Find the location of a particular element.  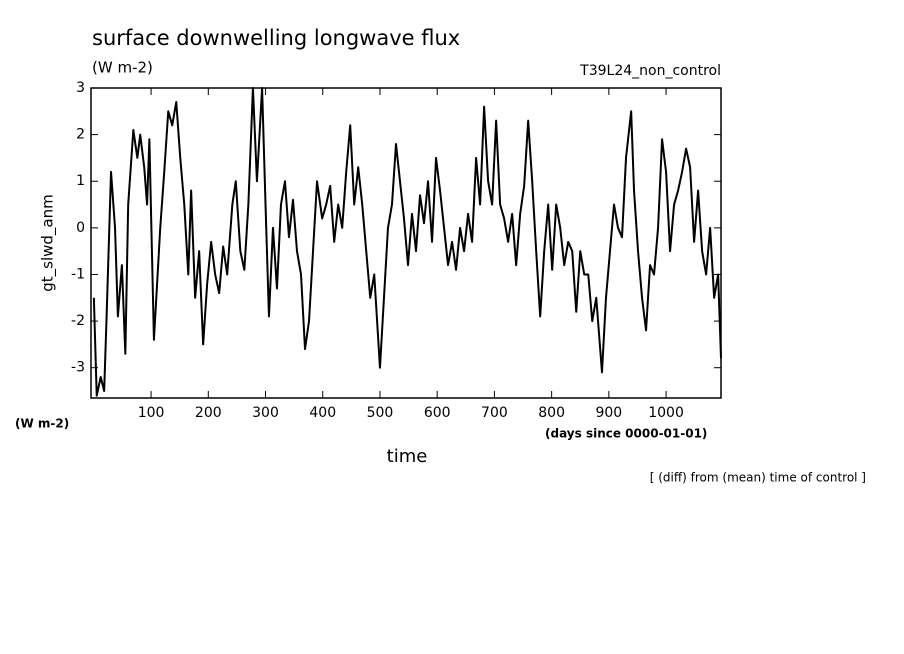

y-tick-label: -1 is located at coordinates (78, 274).